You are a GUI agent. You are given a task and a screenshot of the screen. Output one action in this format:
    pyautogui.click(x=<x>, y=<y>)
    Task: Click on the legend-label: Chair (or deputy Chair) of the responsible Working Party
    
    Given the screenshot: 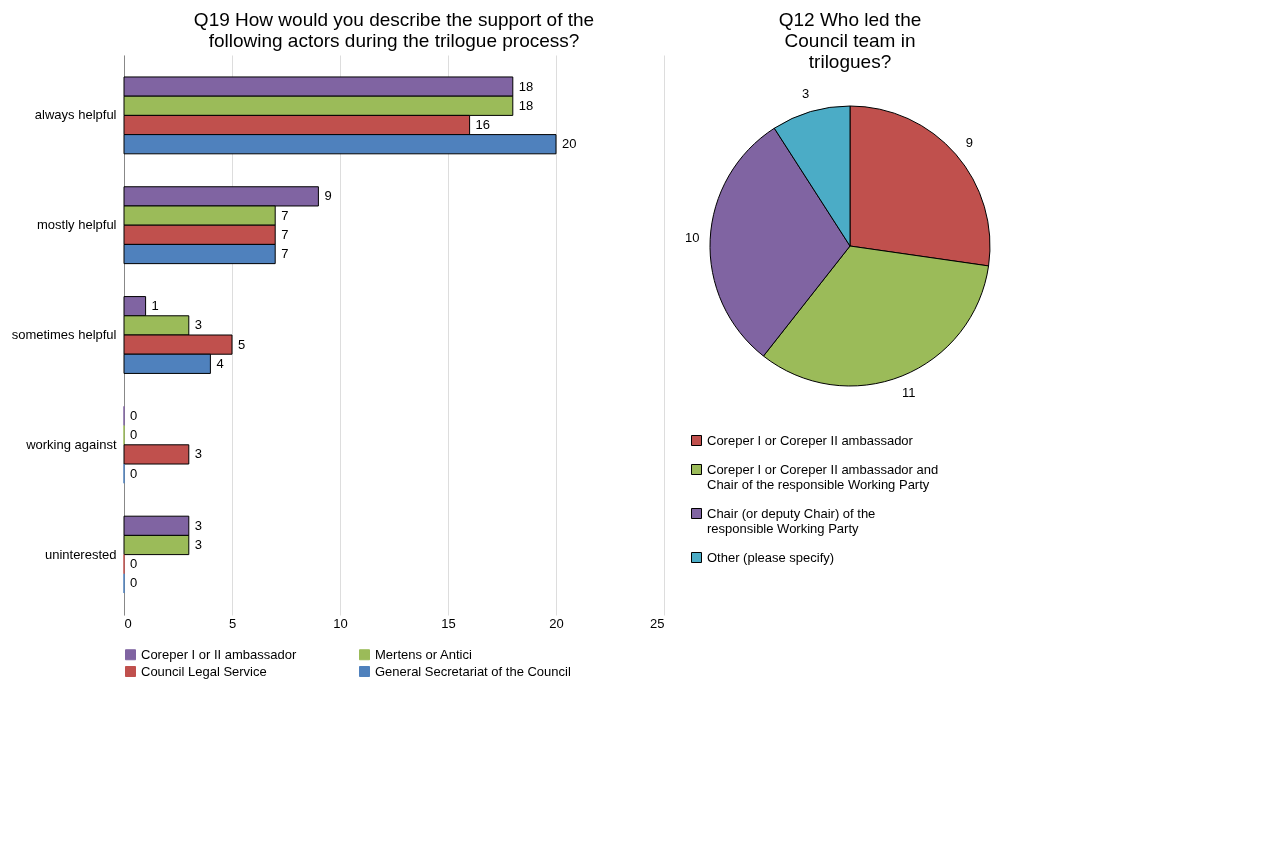 What is the action you would take?
    pyautogui.click(x=791, y=520)
    